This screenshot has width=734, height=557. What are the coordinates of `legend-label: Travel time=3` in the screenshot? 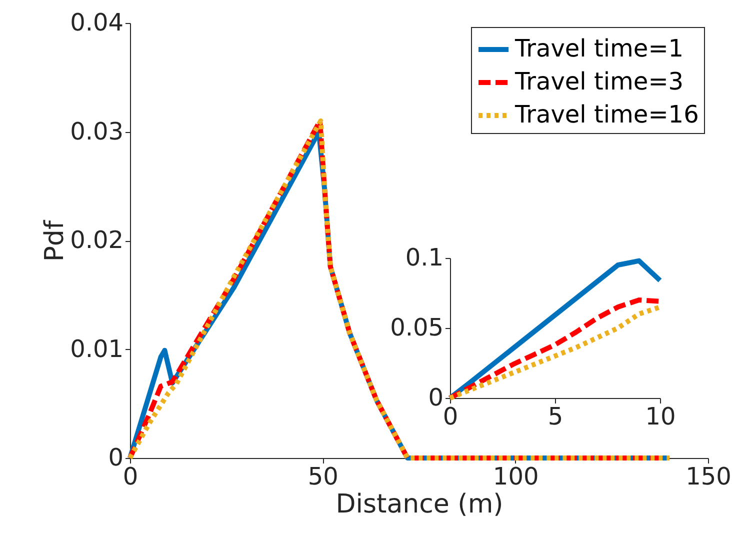 It's located at (599, 82).